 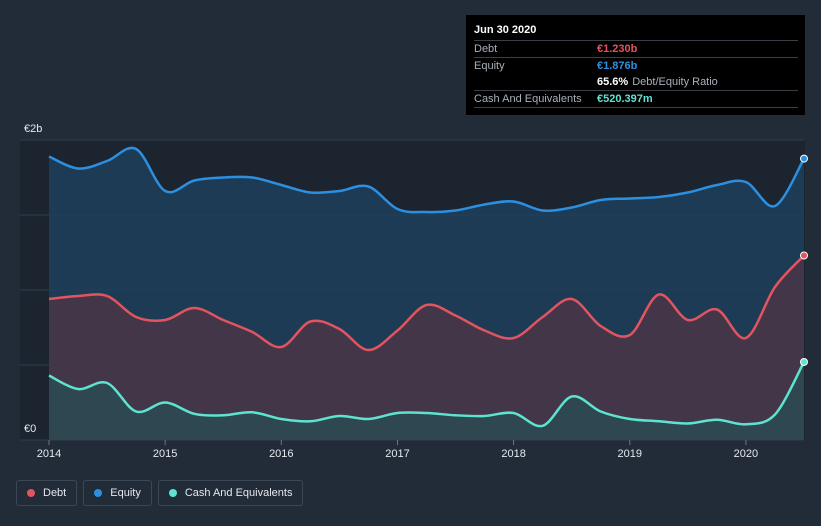 What do you see at coordinates (397, 454) in the screenshot?
I see `x-tick-label: 2017` at bounding box center [397, 454].